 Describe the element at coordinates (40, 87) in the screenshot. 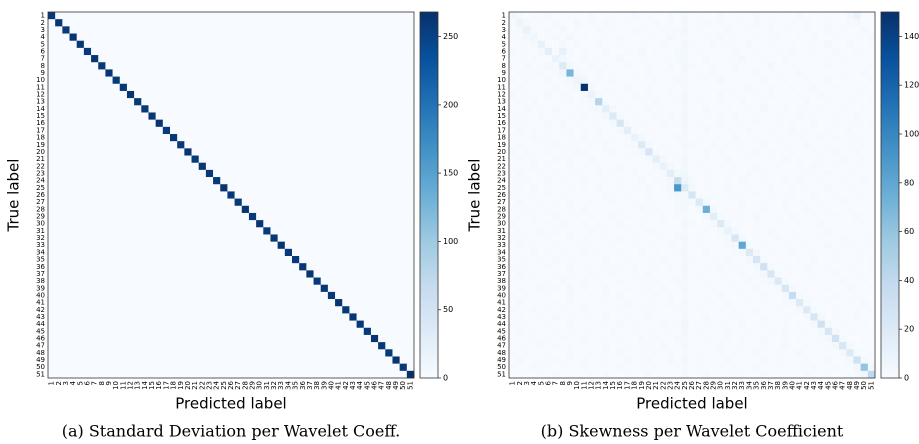

I see `y-tick-label: 11` at that location.